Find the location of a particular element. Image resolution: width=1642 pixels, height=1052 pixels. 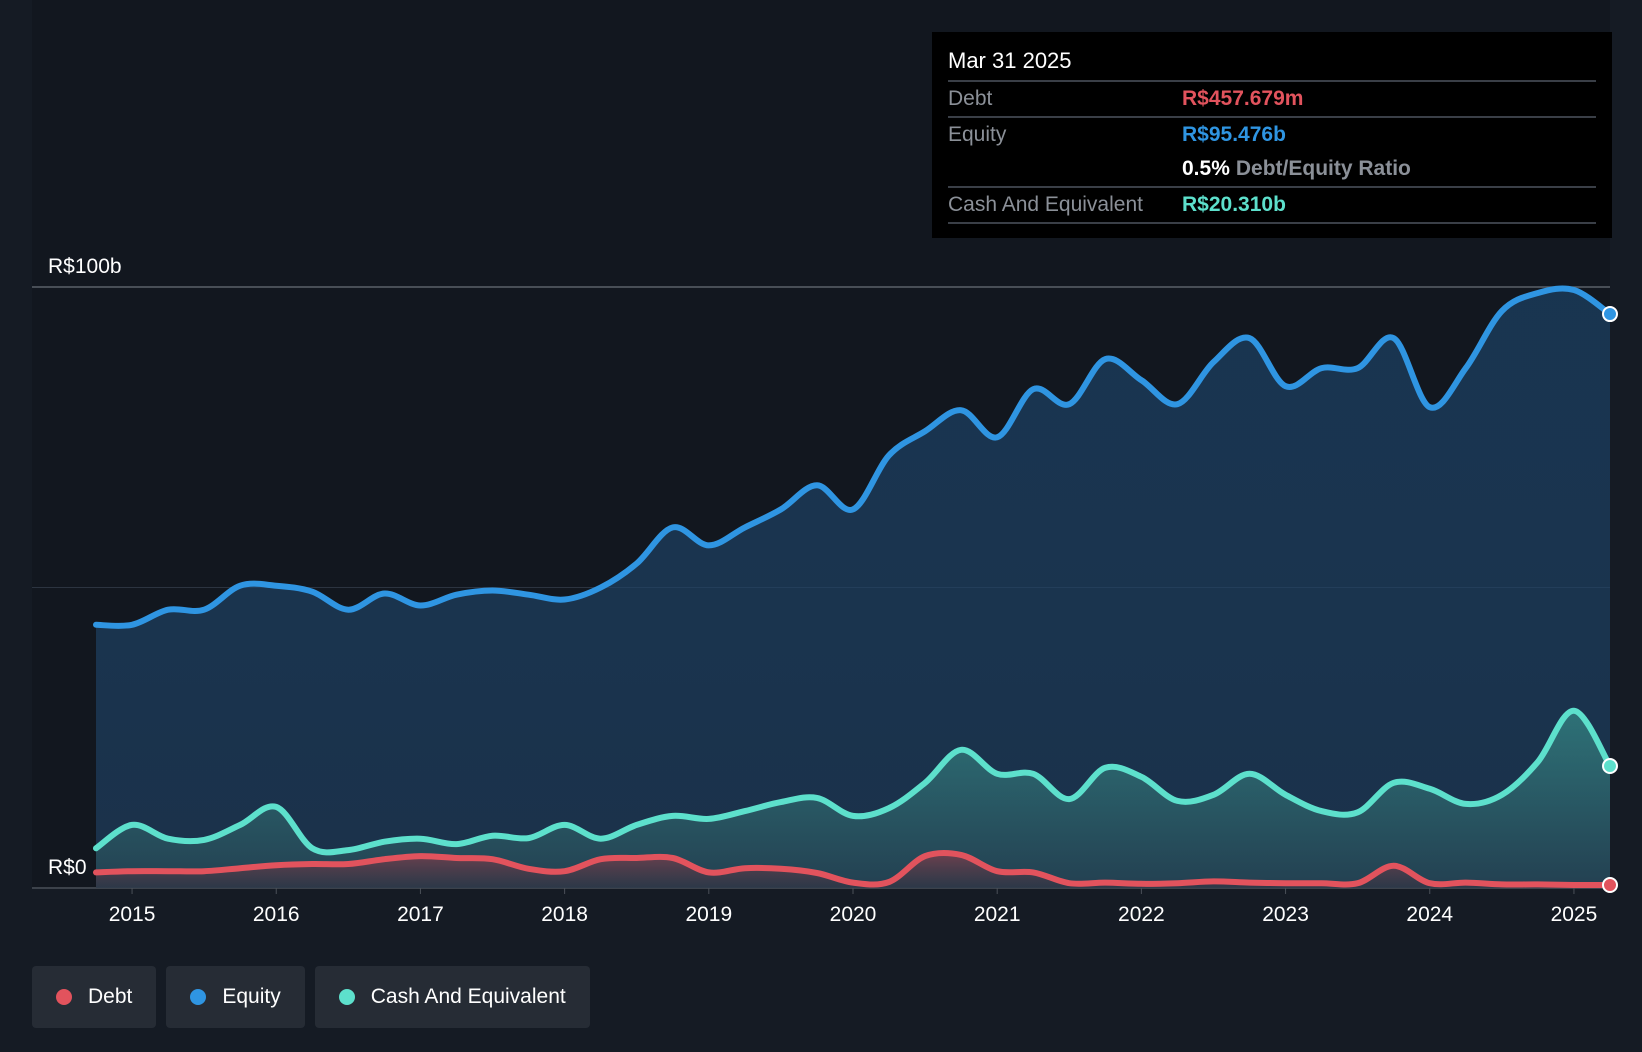

x-tick-label: 2016 is located at coordinates (276, 914).